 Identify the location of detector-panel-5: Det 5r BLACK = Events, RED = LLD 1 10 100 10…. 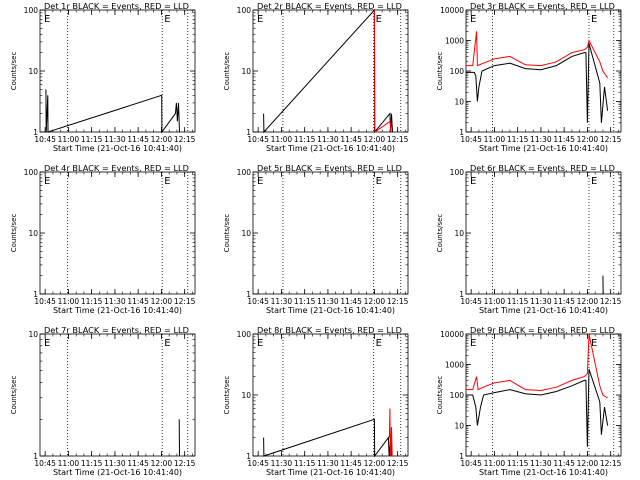
(316, 239).